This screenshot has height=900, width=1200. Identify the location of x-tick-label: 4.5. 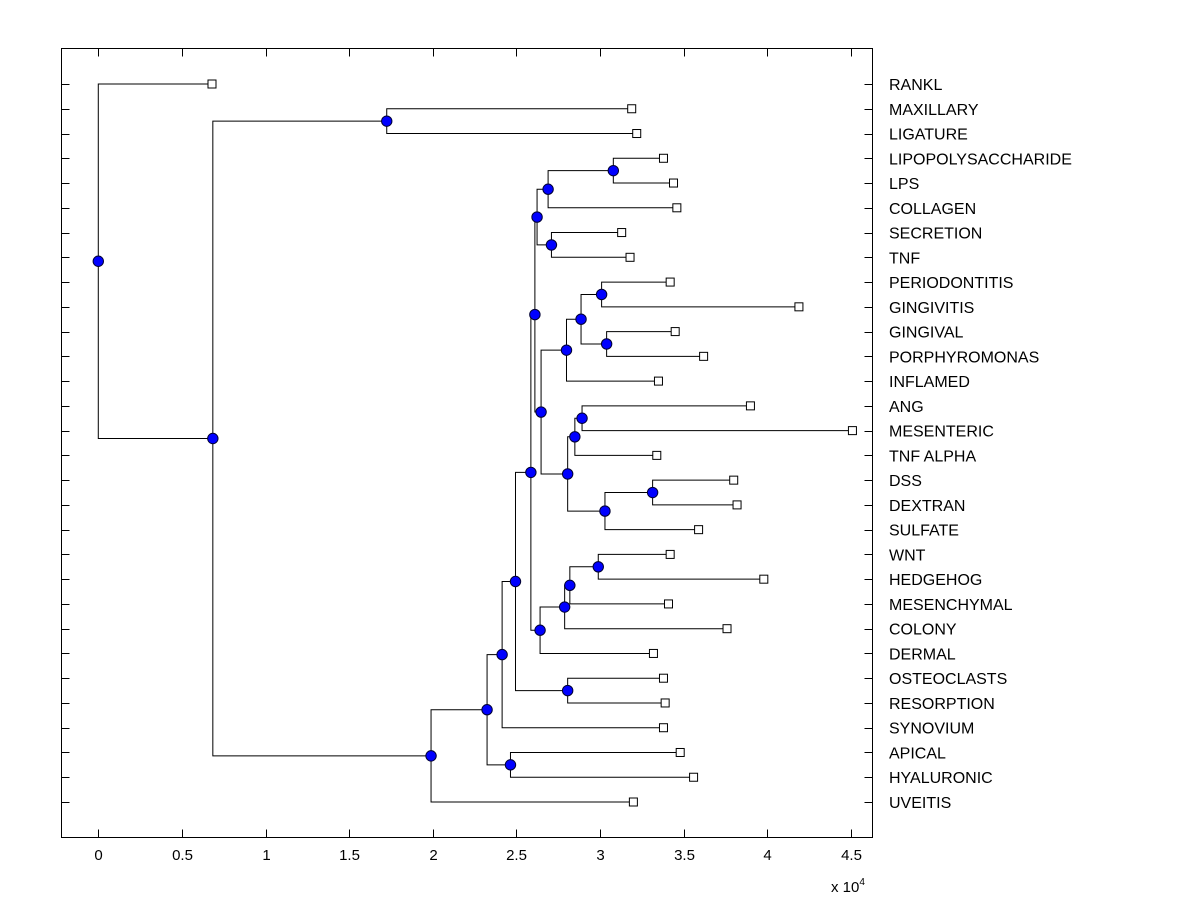
(851, 855).